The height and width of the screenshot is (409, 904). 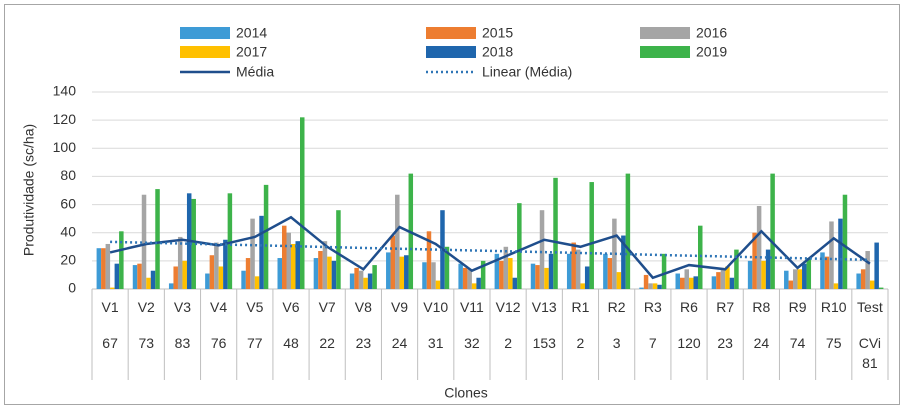 I want to click on x-tick-label: R9, so click(x=797, y=307).